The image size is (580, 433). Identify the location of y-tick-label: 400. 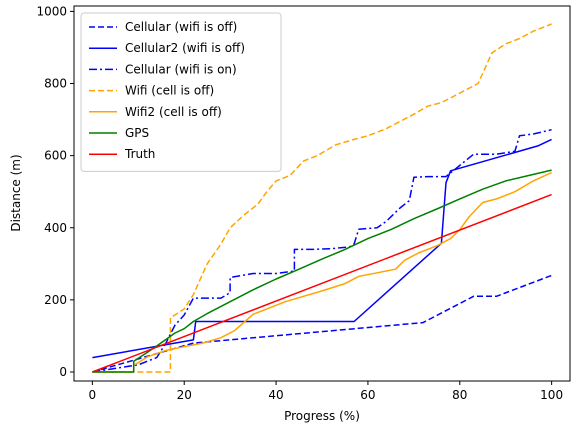
(55, 228).